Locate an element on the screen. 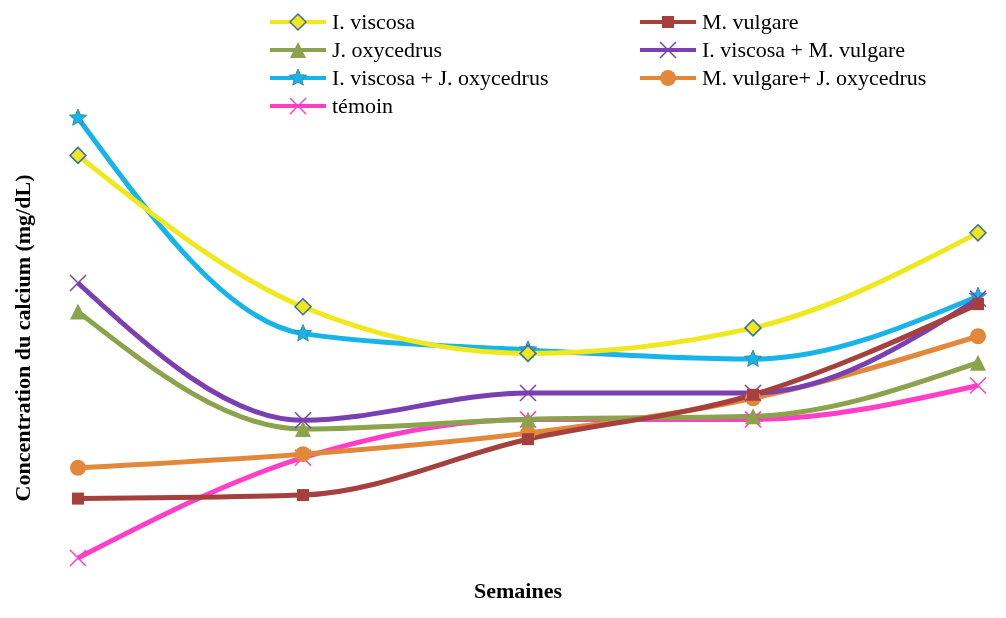  x-axis-title: Semaines is located at coordinates (518, 590).